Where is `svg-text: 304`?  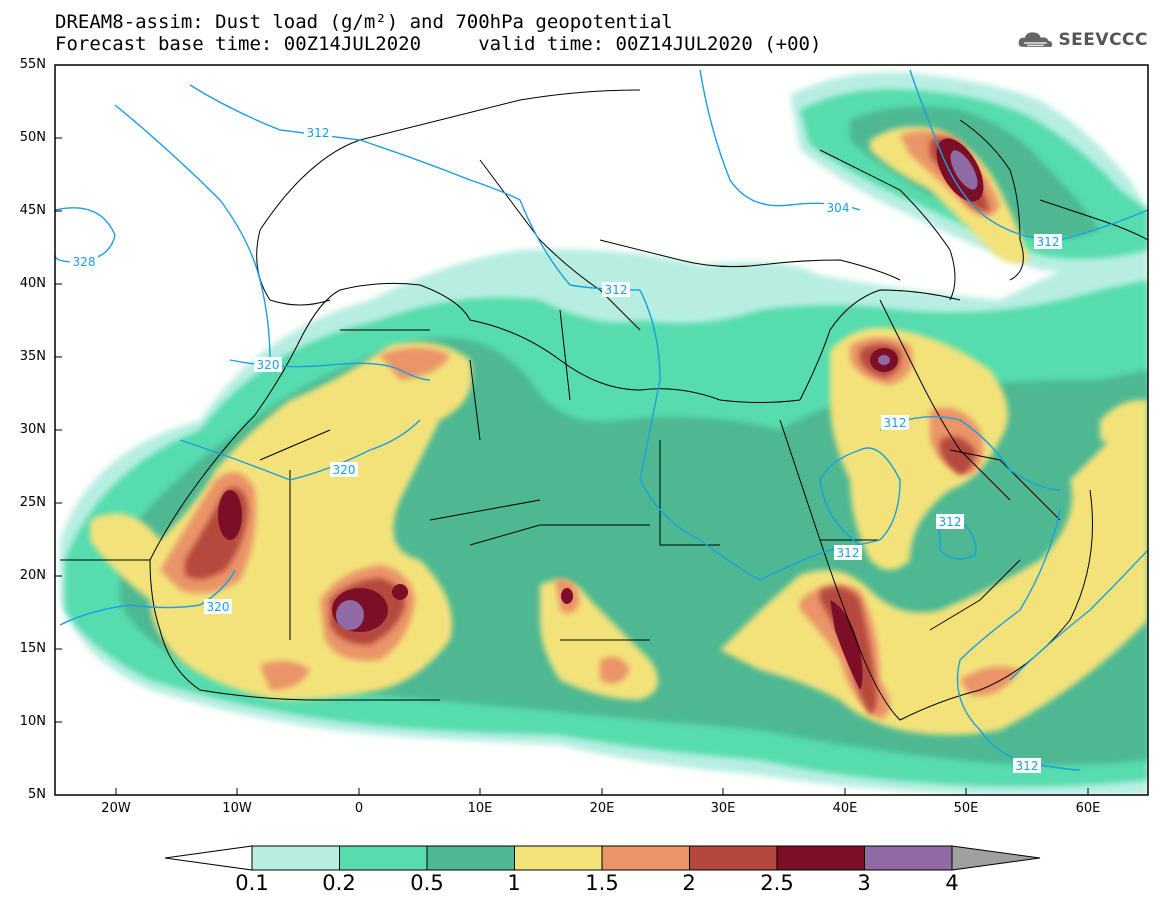
svg-text: 304 is located at coordinates (838, 208).